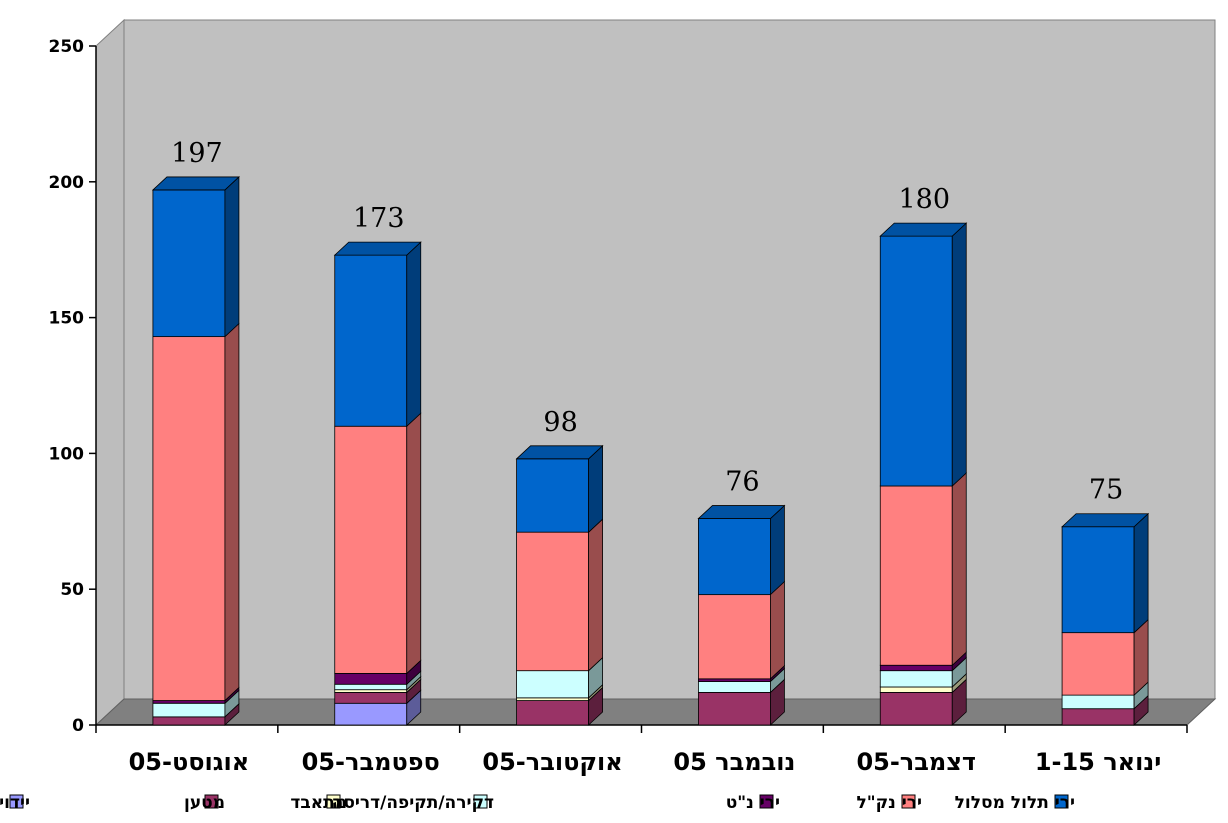 This screenshot has width=1228, height=823. What do you see at coordinates (67, 47) in the screenshot?
I see `y-tick-label: 250` at bounding box center [67, 47].